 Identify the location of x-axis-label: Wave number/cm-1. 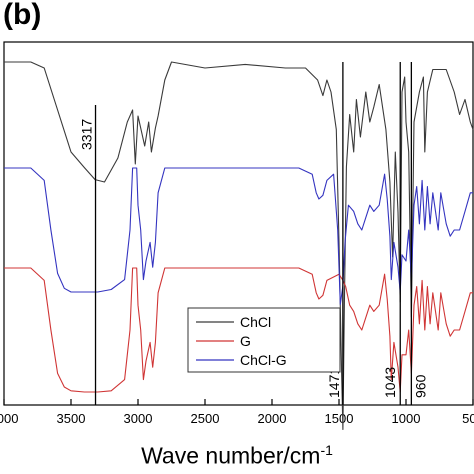
(237, 456).